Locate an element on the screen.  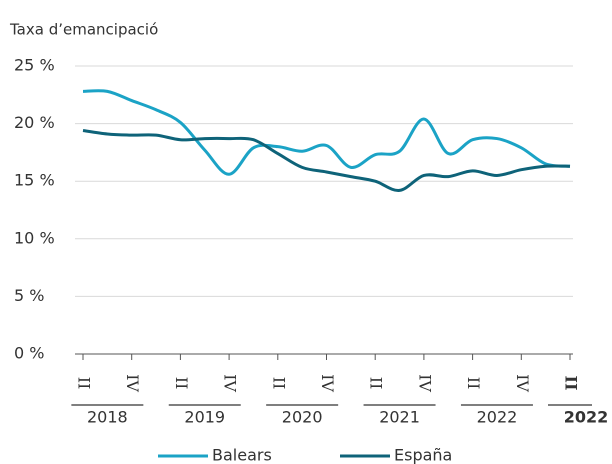
y-tick-label: 0 % is located at coordinates (29, 353).